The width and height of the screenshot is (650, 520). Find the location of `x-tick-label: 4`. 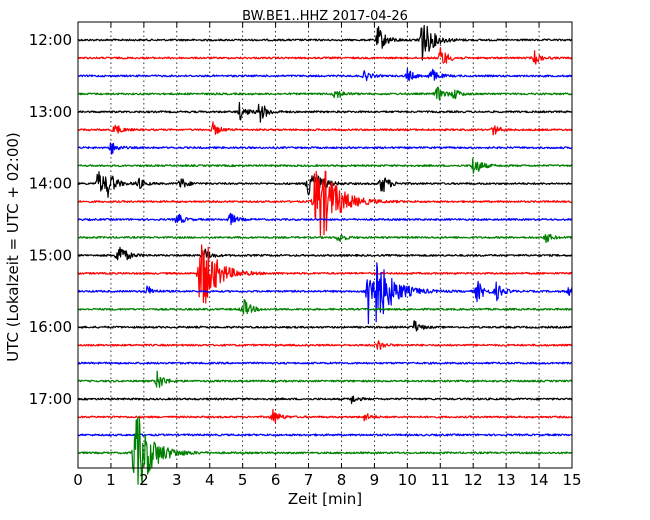

x-tick-label: 4 is located at coordinates (210, 480).